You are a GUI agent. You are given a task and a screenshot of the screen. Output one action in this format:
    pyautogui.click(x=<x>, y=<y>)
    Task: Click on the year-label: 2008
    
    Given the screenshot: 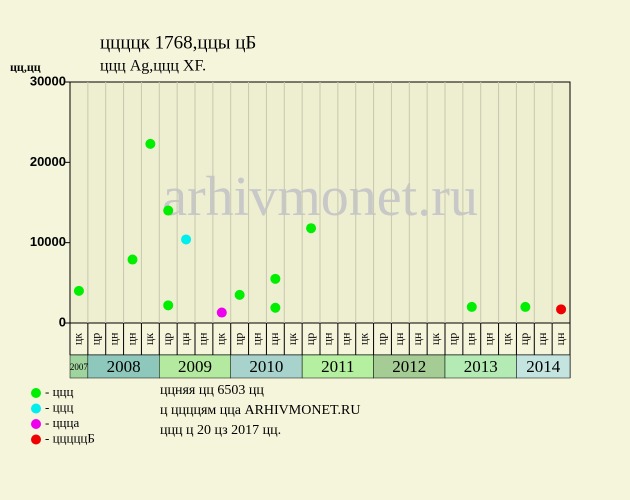 What is the action you would take?
    pyautogui.click(x=124, y=366)
    